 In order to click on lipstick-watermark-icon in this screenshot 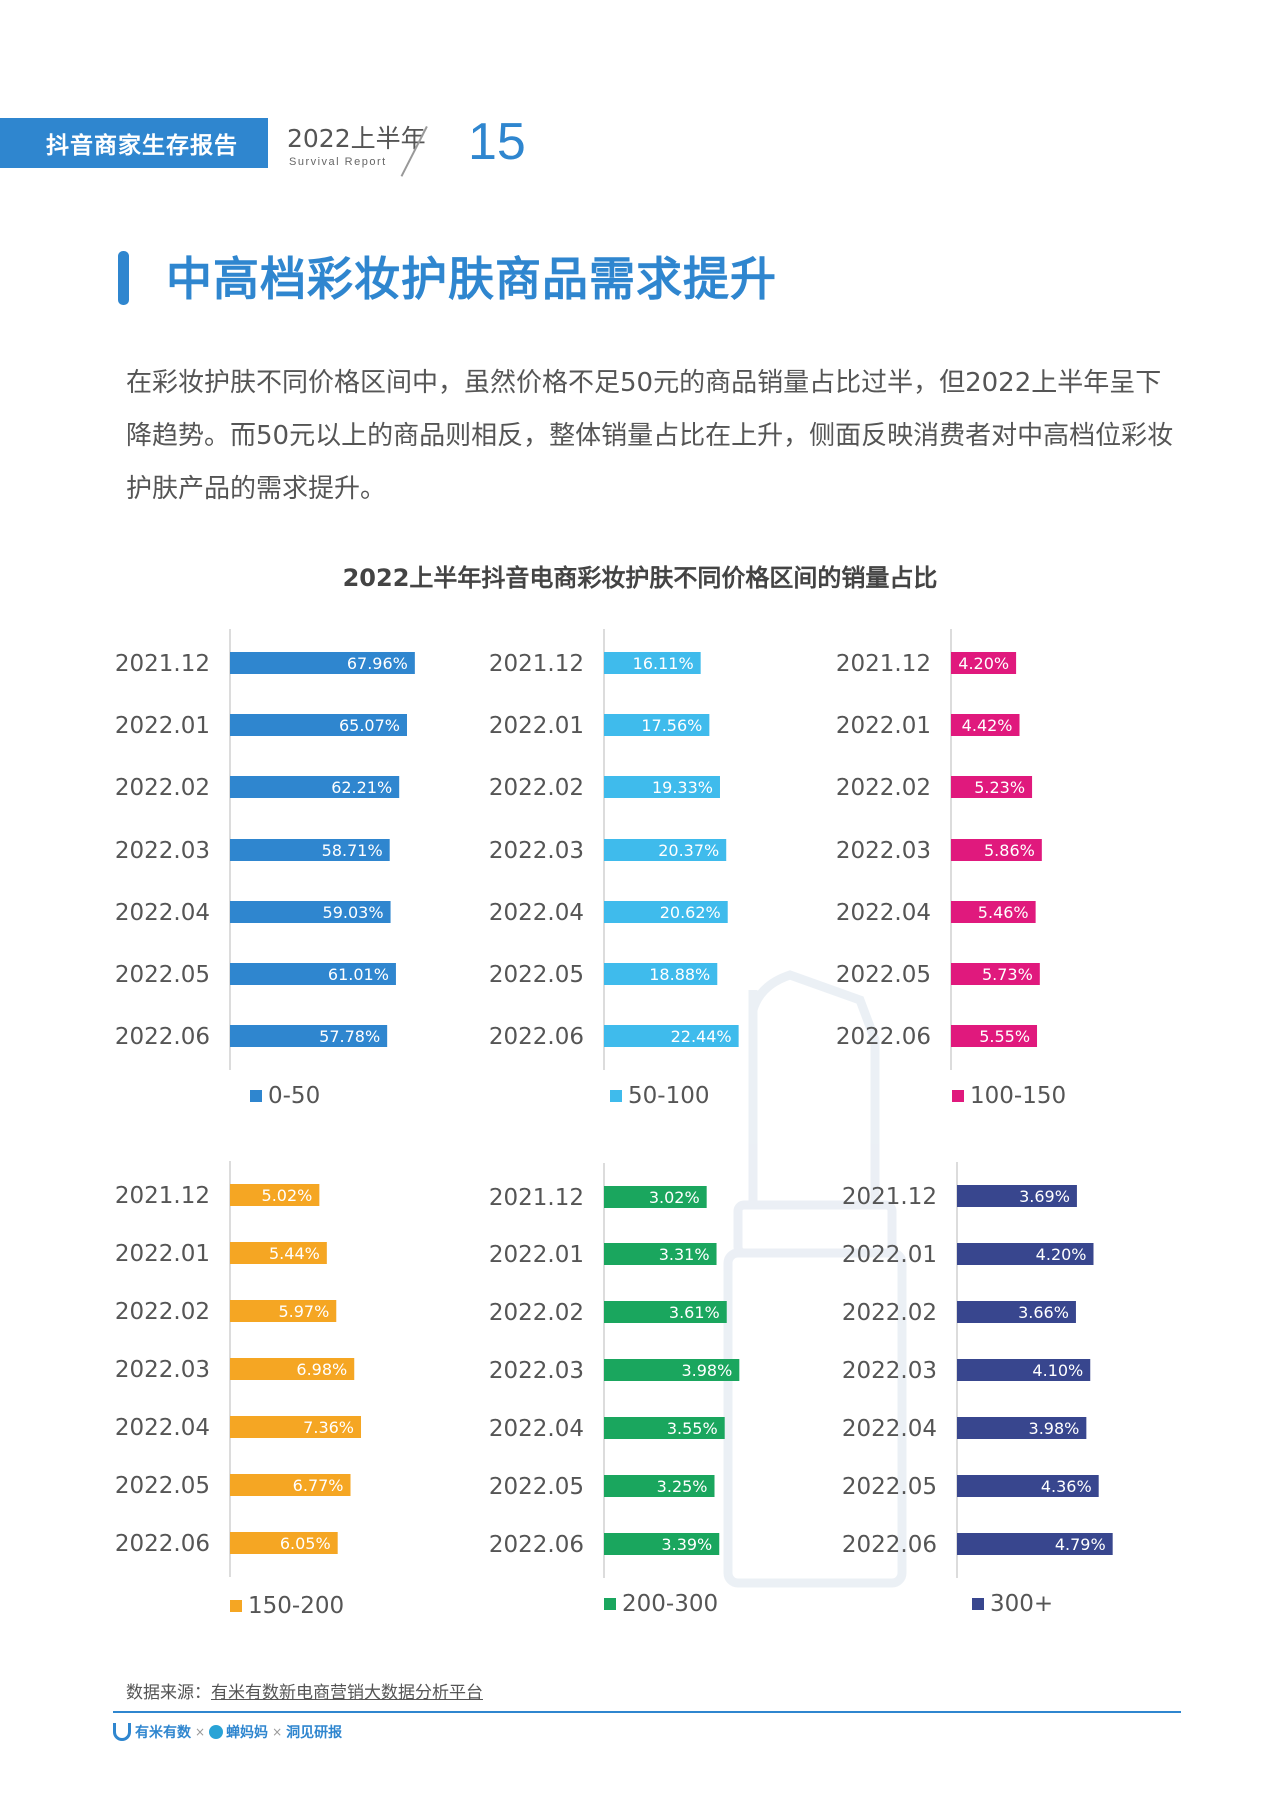, I will do `click(815, 1279)`.